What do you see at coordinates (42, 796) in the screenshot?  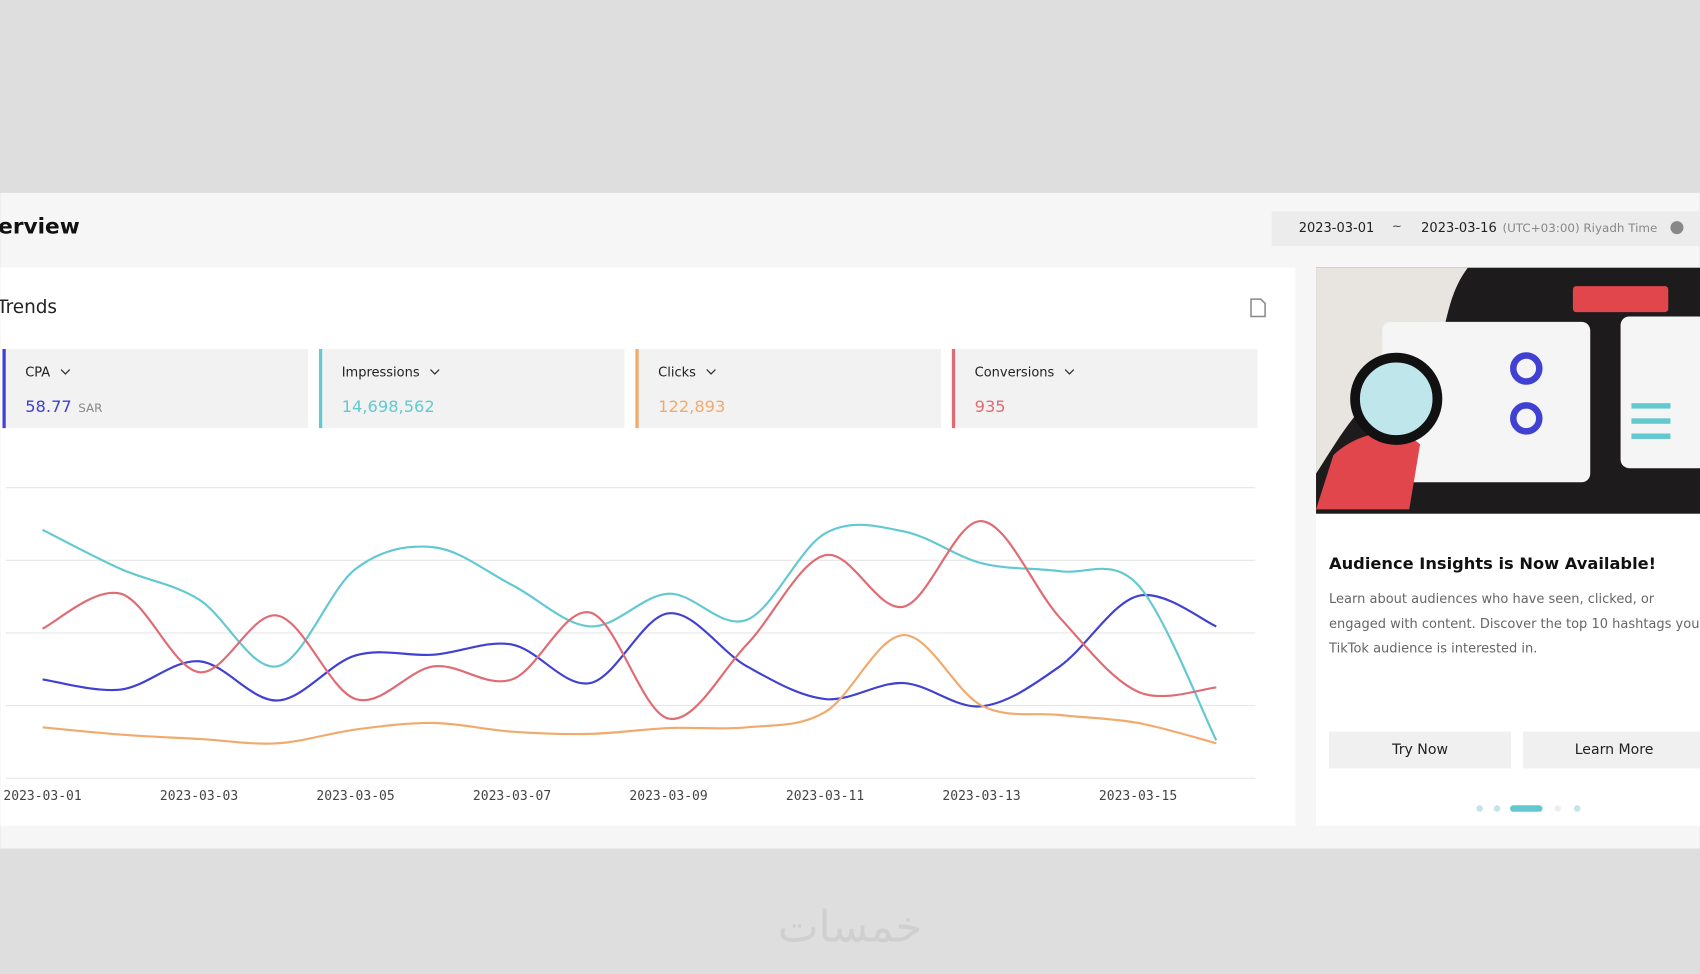 I see `x-tick-label: 2023-03-01` at bounding box center [42, 796].